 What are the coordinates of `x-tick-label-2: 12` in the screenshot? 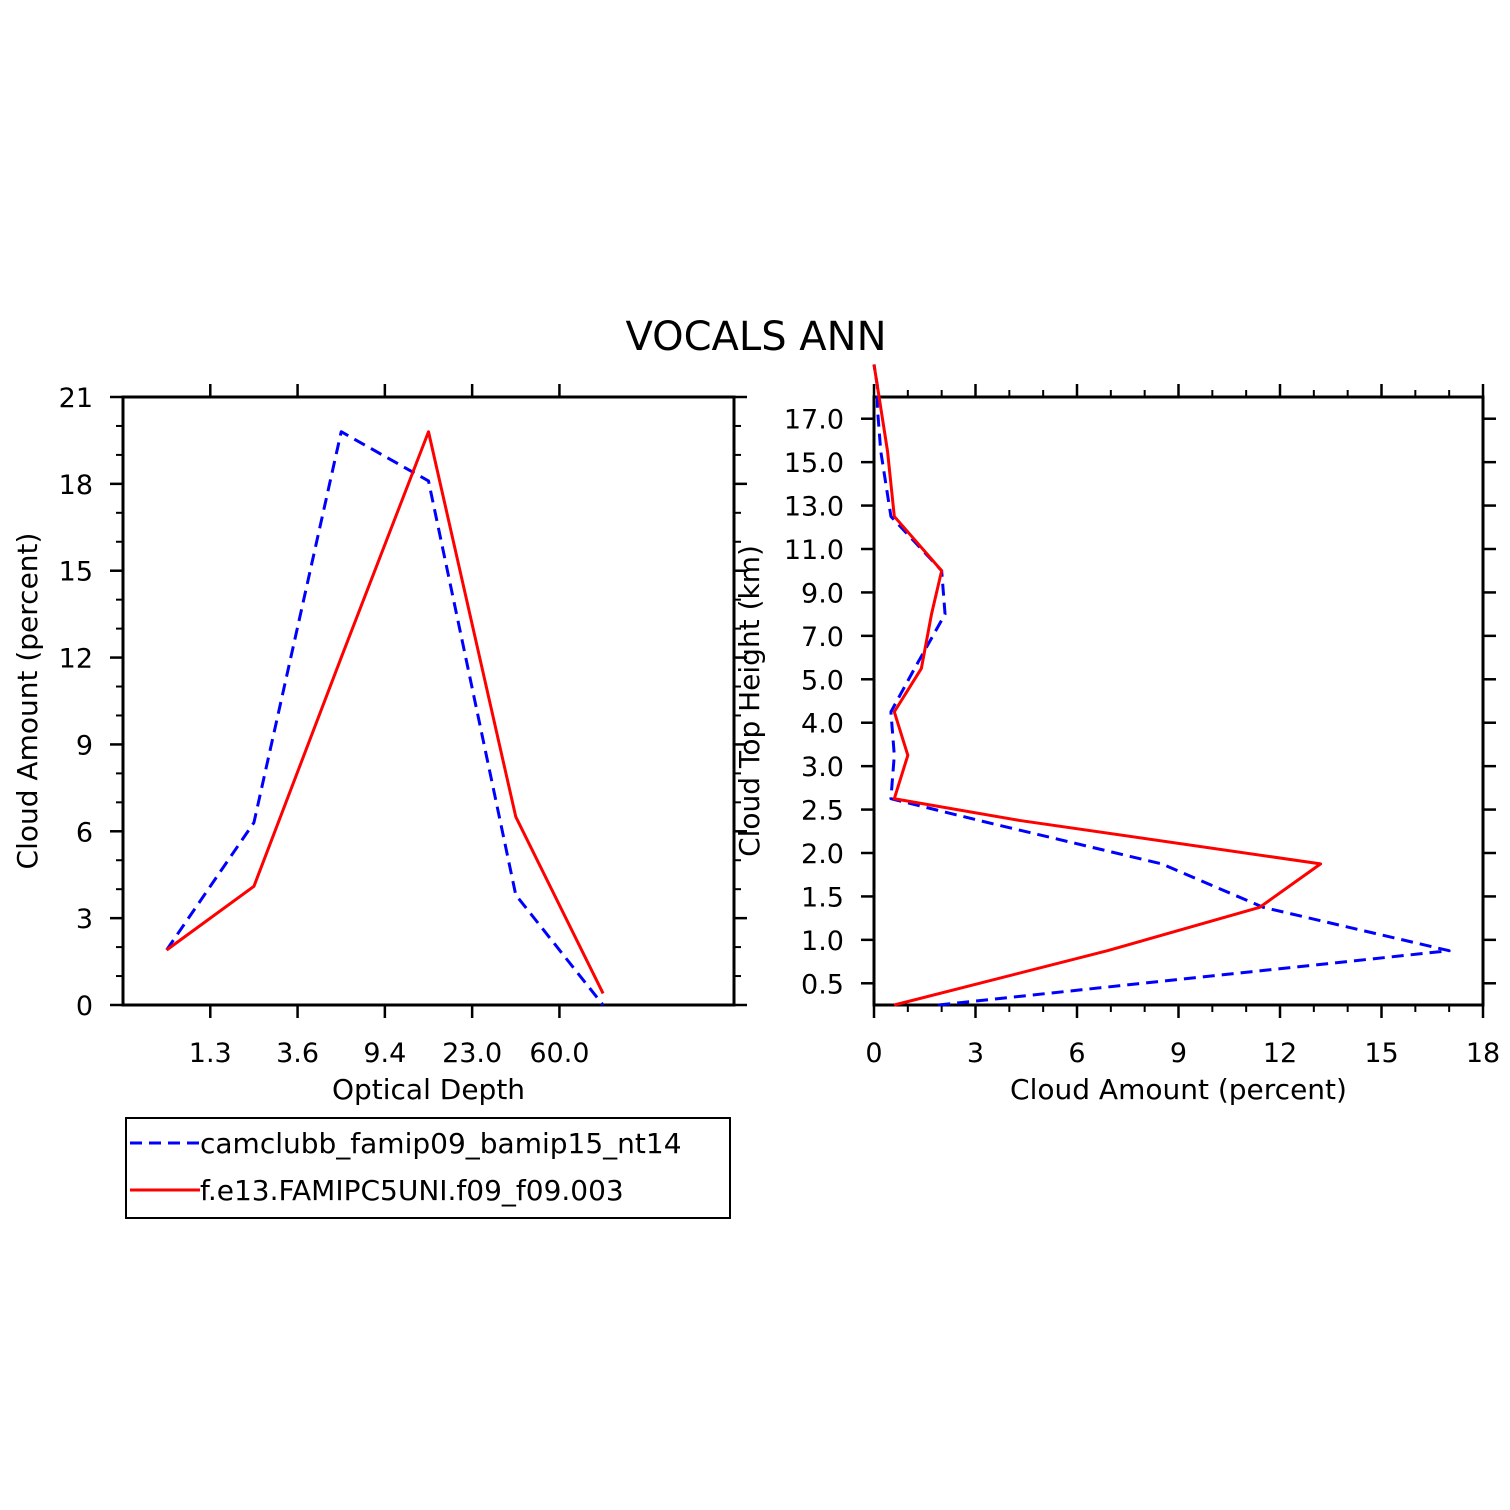 It's located at (1280, 1053).